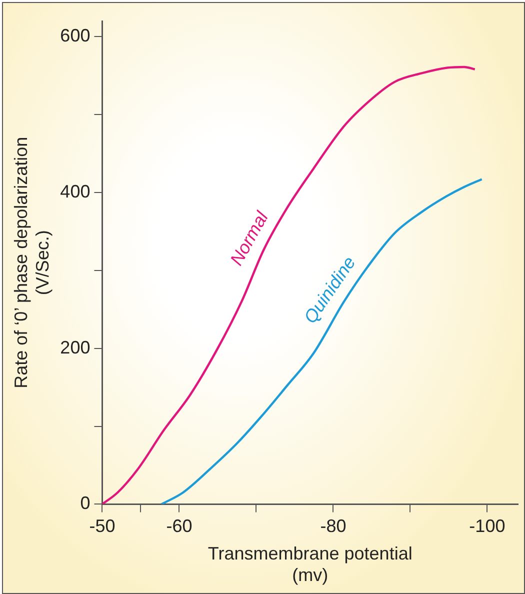 The image size is (525, 594). I want to click on x-tick-label: -100, so click(487, 526).